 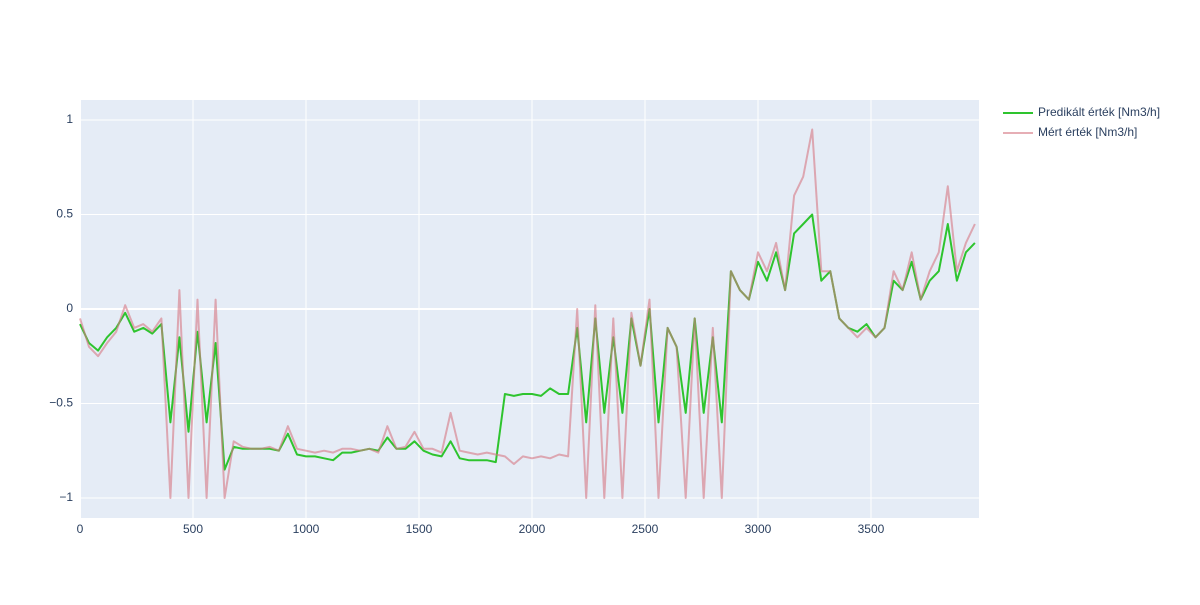 What do you see at coordinates (61, 403) in the screenshot?
I see `y-tick-label: −0.5` at bounding box center [61, 403].